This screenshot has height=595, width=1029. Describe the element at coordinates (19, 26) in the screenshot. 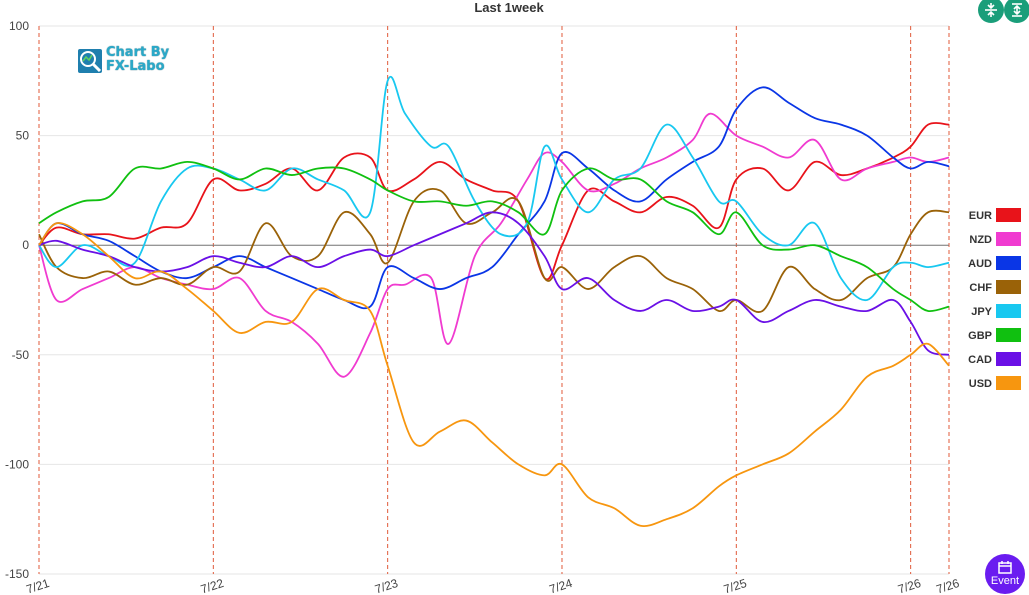

I see `y-tick-label: 100` at that location.